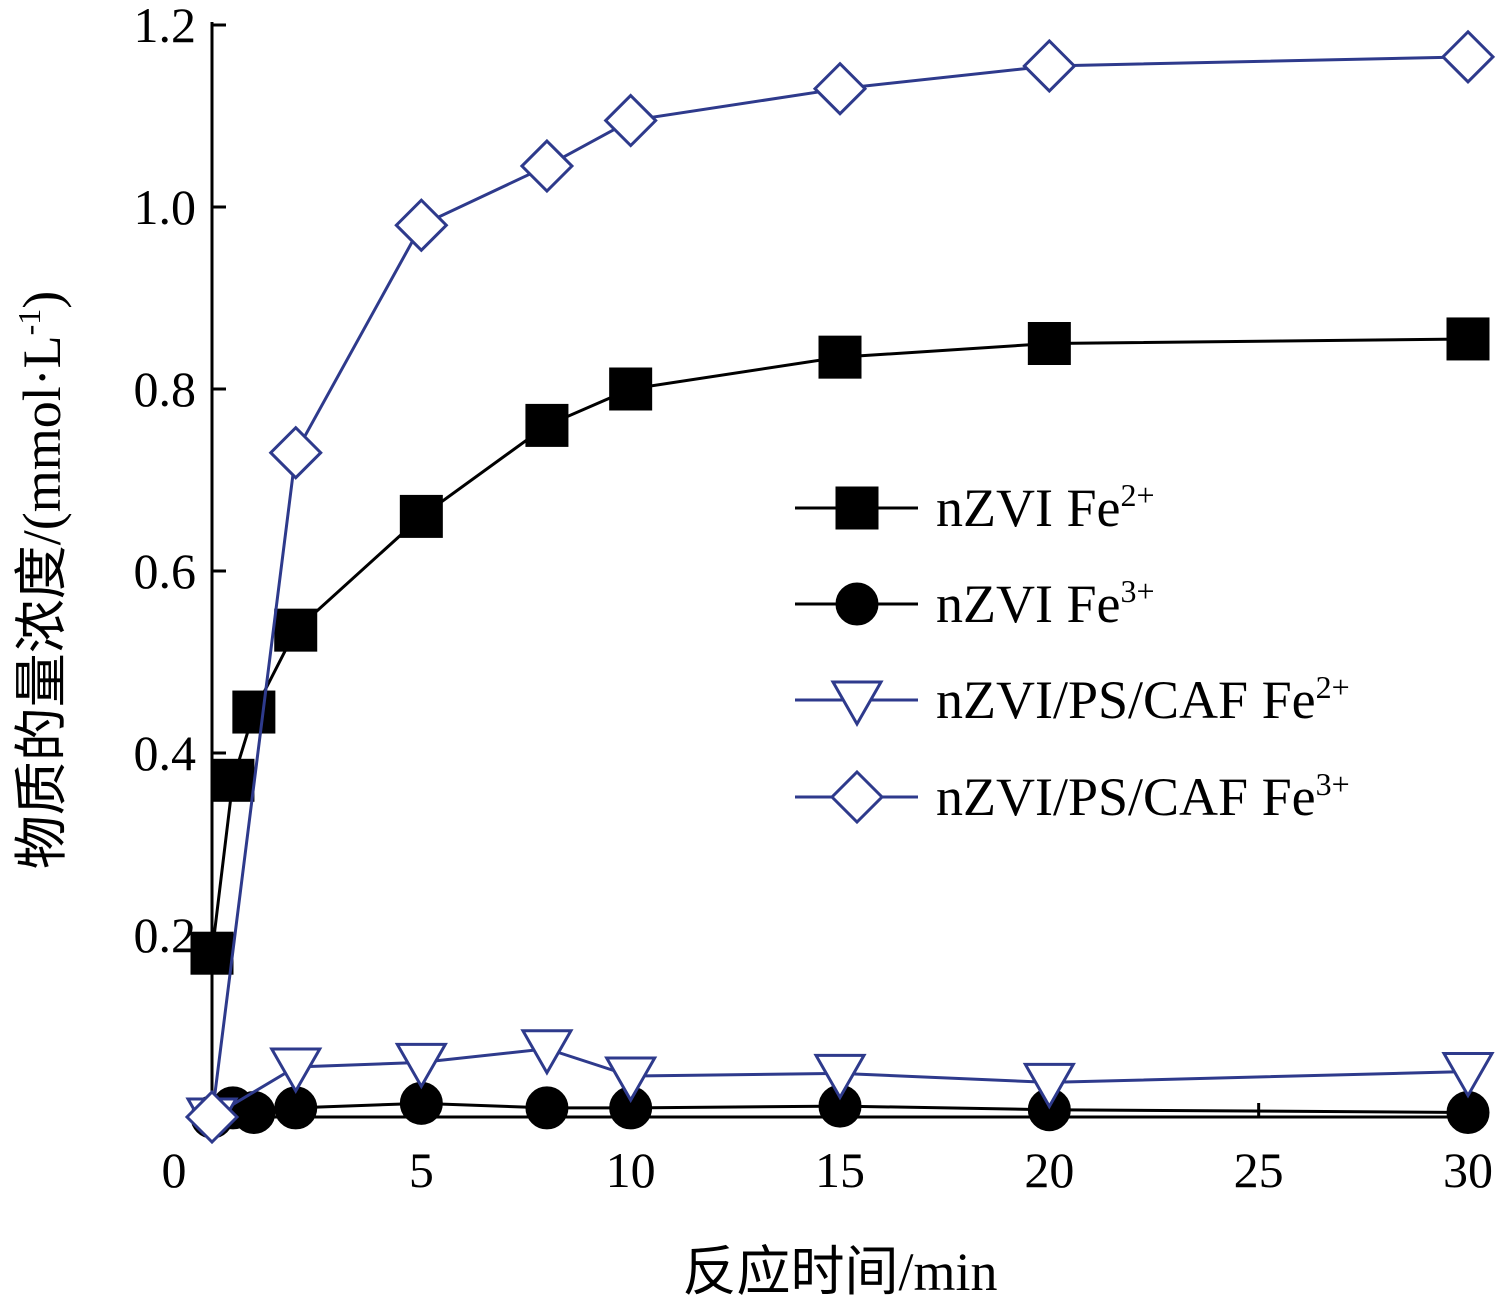 This screenshot has height=1299, width=1512. Describe the element at coordinates (1259, 1170) in the screenshot. I see `x-tick-label: 25` at that location.